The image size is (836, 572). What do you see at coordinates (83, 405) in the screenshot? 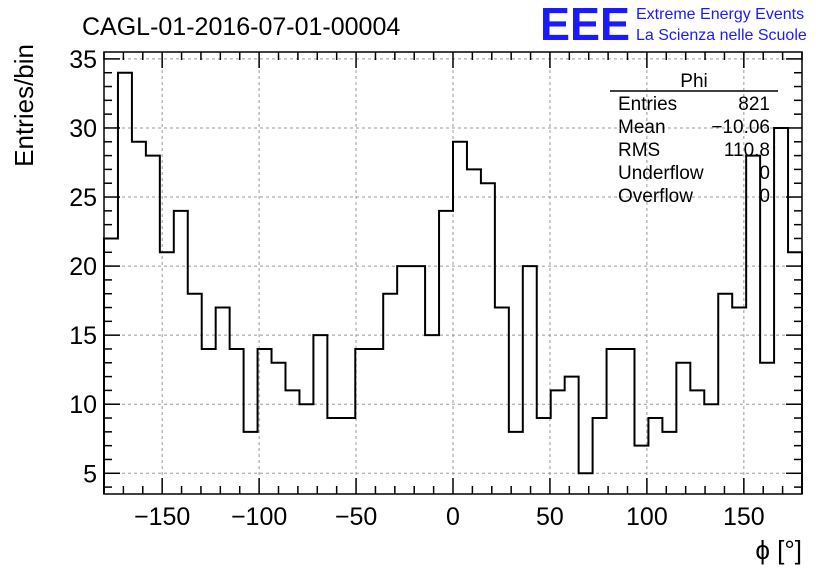
I see `y-tick-label: 10` at bounding box center [83, 405].